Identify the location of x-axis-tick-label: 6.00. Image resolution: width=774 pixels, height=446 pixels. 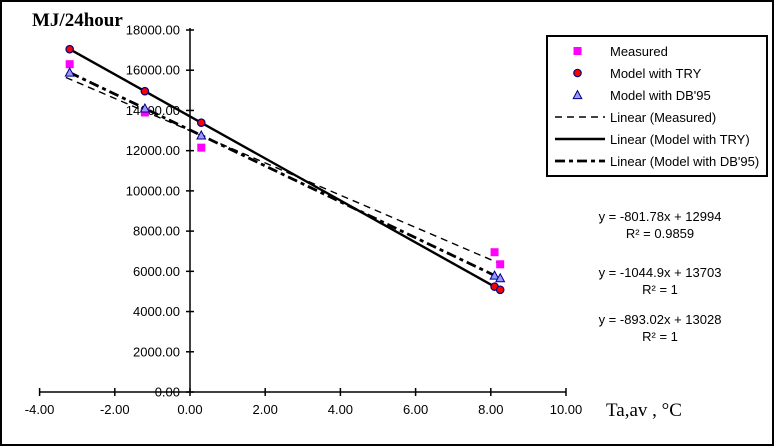
(415, 409).